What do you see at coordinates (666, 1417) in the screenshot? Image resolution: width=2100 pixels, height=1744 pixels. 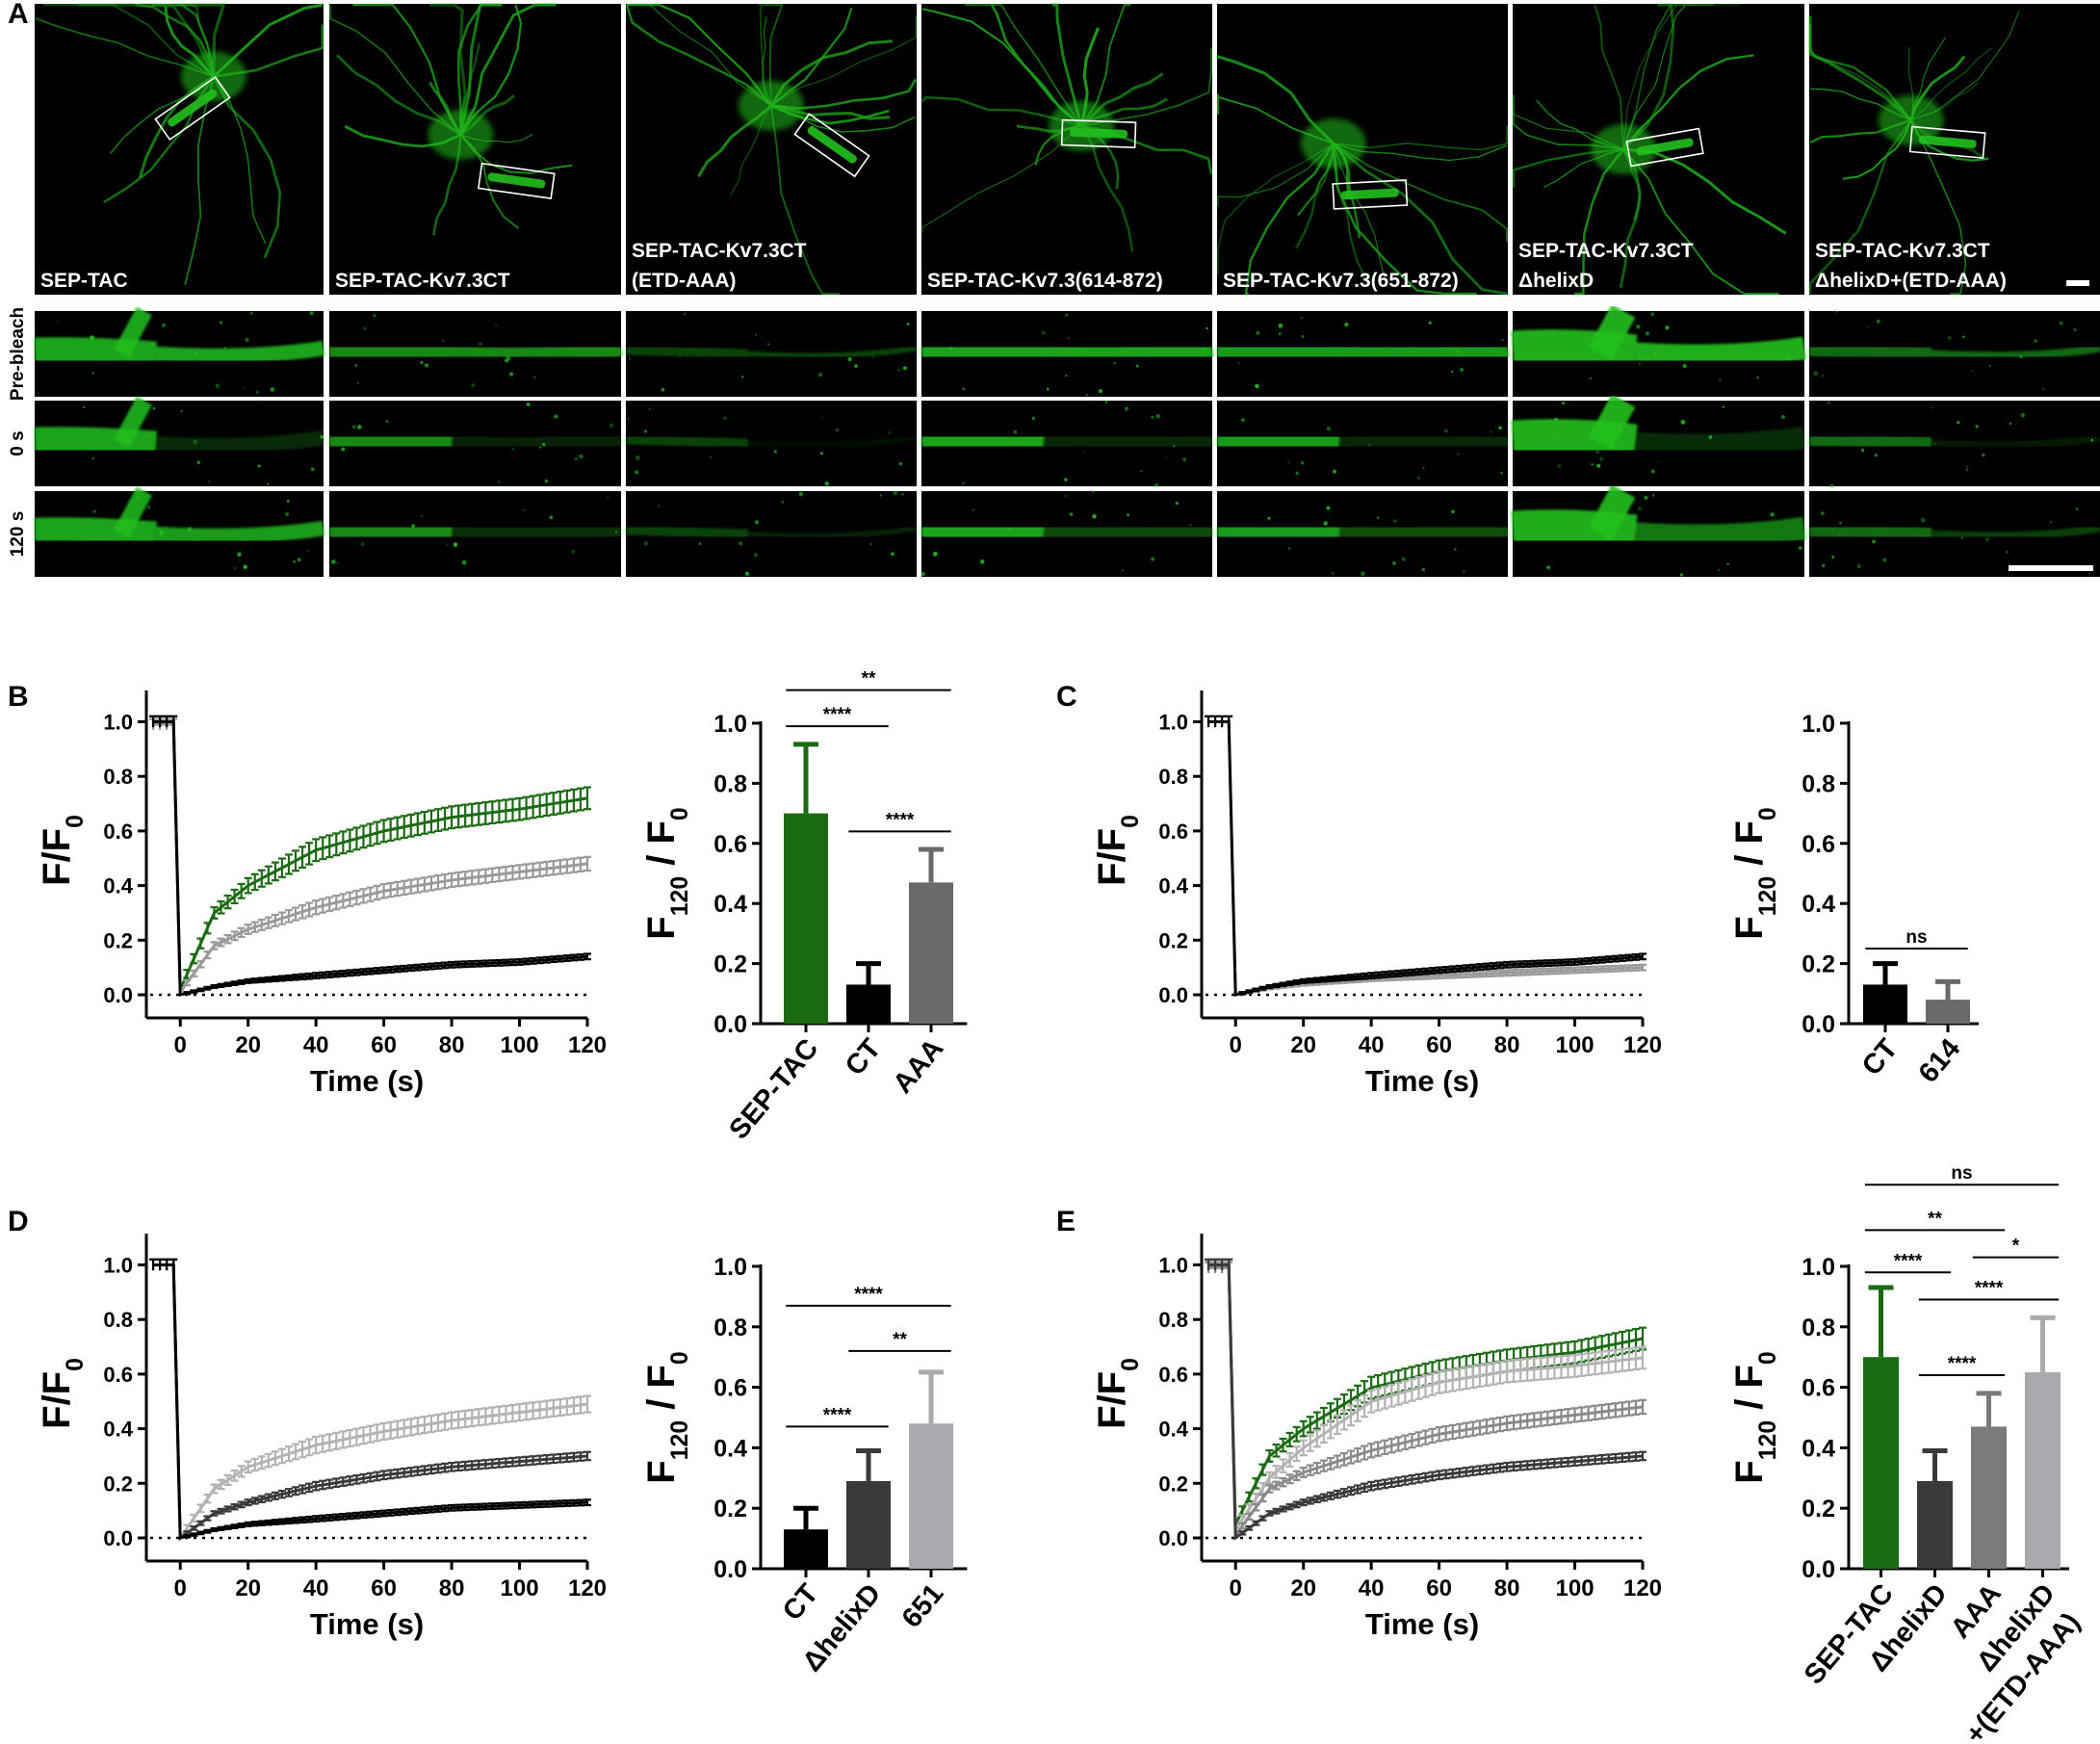 I see `y-axis-label: F120 / F0` at bounding box center [666, 1417].